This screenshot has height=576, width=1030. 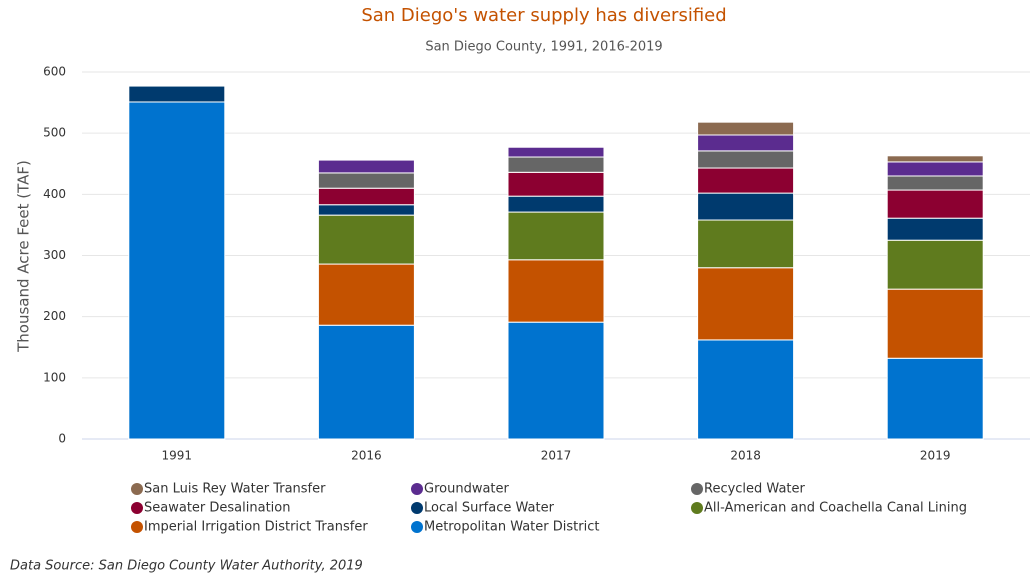 I want to click on y-tick-label: 400, so click(x=54, y=194).